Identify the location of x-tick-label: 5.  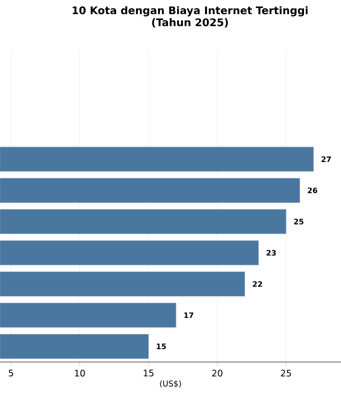
(11, 373).